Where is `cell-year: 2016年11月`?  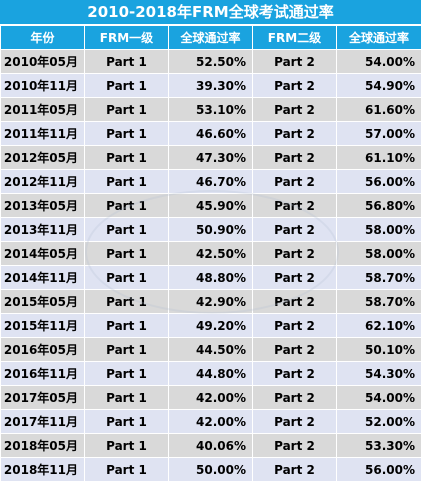
cell-year: 2016年11月 is located at coordinates (43, 374).